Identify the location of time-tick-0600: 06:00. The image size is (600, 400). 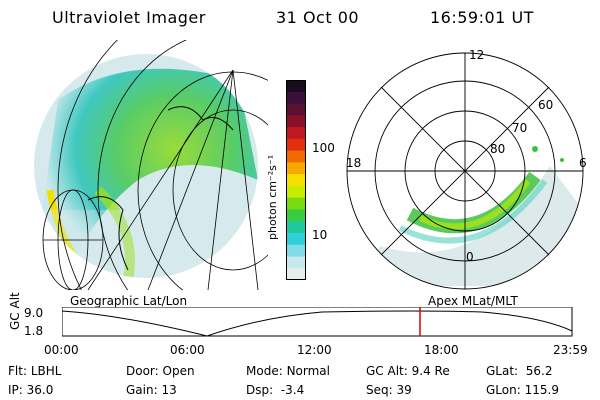
(187, 350).